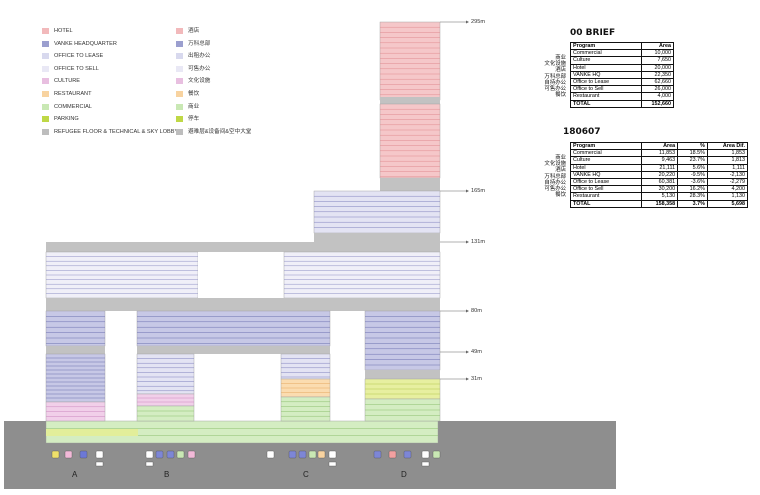 The height and width of the screenshot is (495, 760). What do you see at coordinates (659, 175) in the screenshot?
I see `table-cell: 20,220` at bounding box center [659, 175].